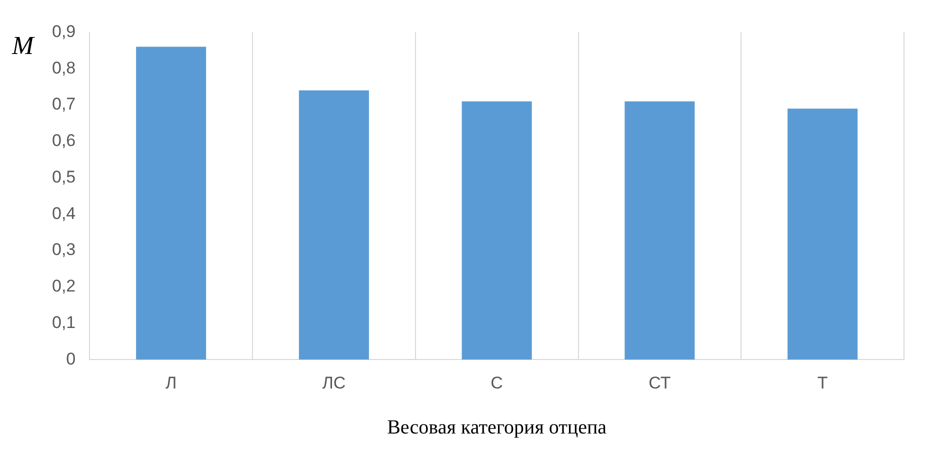 The image size is (926, 452). What do you see at coordinates (659, 382) in the screenshot?
I see `x-tick-label: СТ` at bounding box center [659, 382].